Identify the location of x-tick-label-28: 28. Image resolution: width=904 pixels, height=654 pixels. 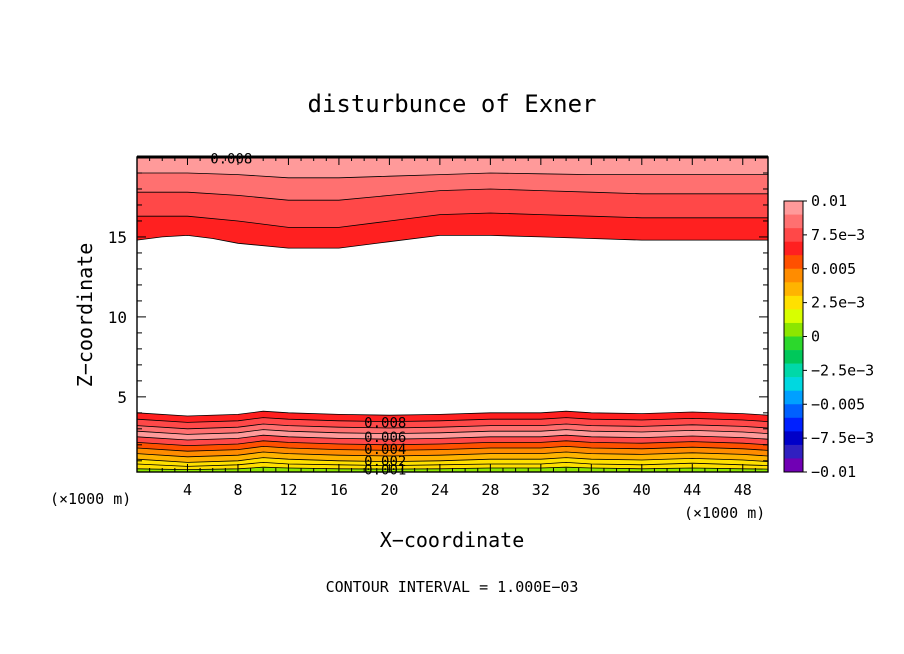
(490, 490).